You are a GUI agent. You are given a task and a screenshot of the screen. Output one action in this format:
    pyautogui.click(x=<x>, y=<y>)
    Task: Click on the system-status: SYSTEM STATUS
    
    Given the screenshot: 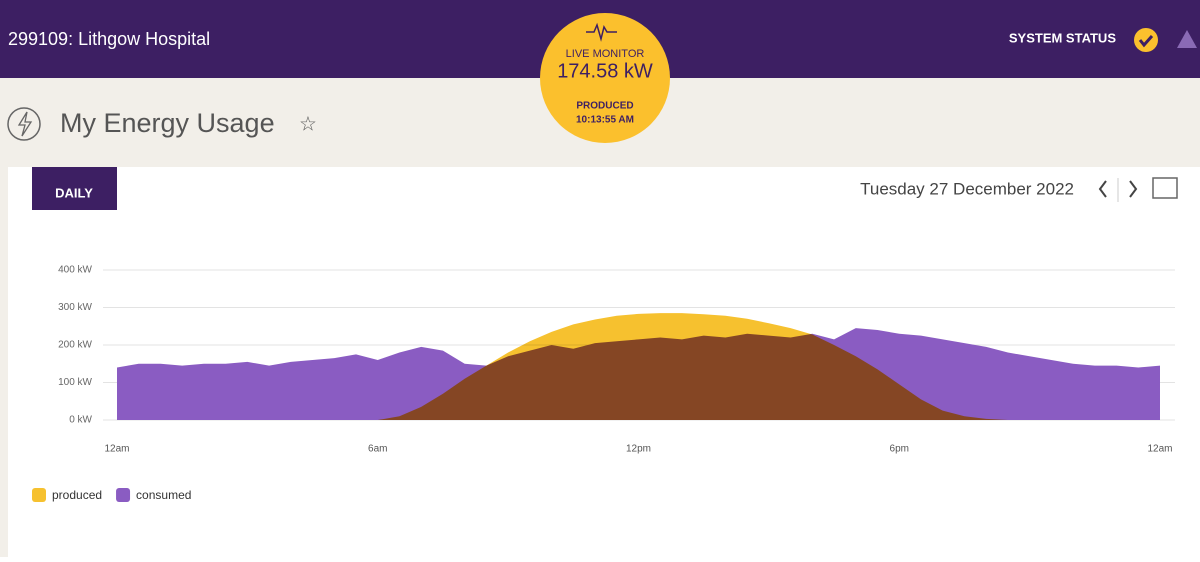 What is the action you would take?
    pyautogui.click(x=1062, y=37)
    